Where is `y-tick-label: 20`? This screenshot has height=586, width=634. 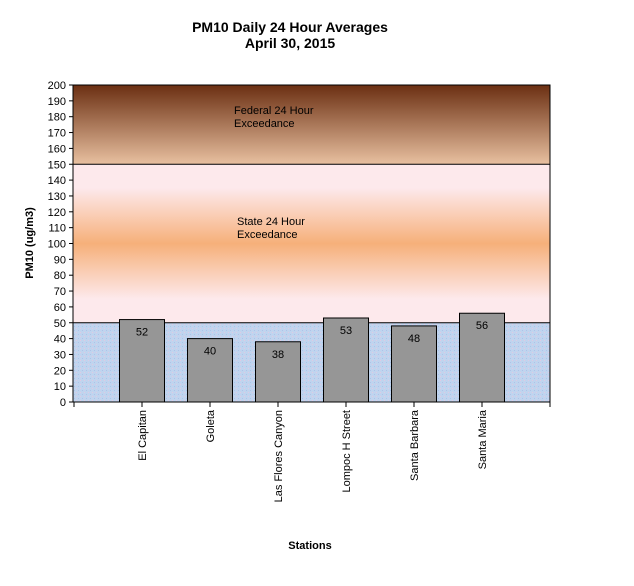 y-tick-label: 20 is located at coordinates (60, 371).